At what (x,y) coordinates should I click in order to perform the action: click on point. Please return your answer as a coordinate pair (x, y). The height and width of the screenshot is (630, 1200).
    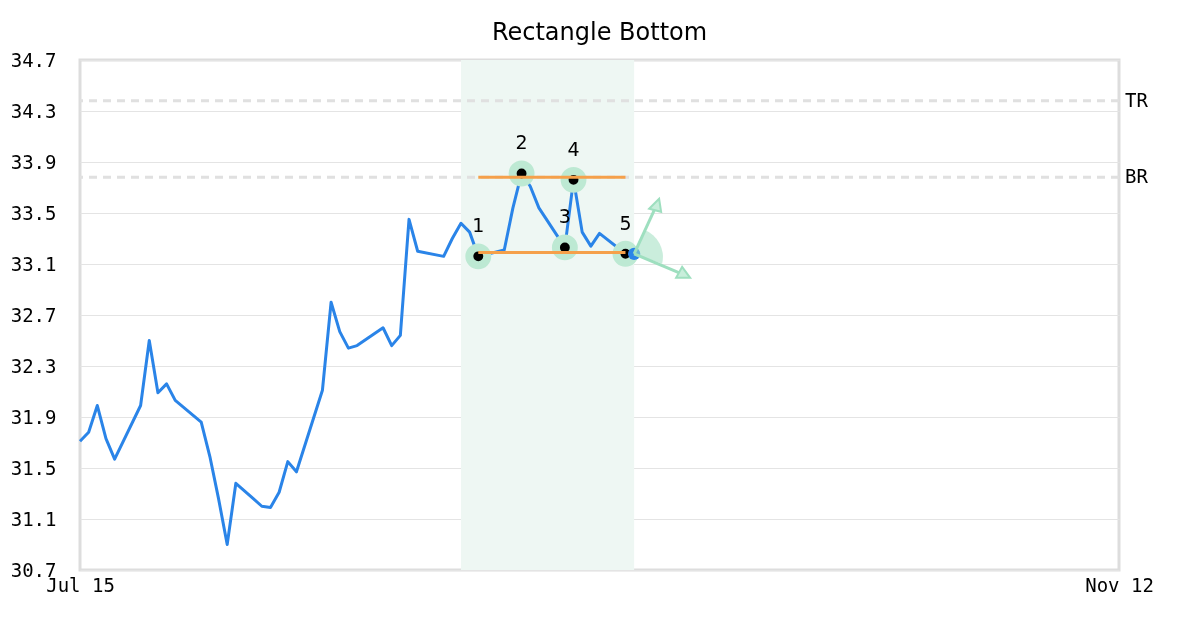
    Looking at the image, I should click on (478, 256).